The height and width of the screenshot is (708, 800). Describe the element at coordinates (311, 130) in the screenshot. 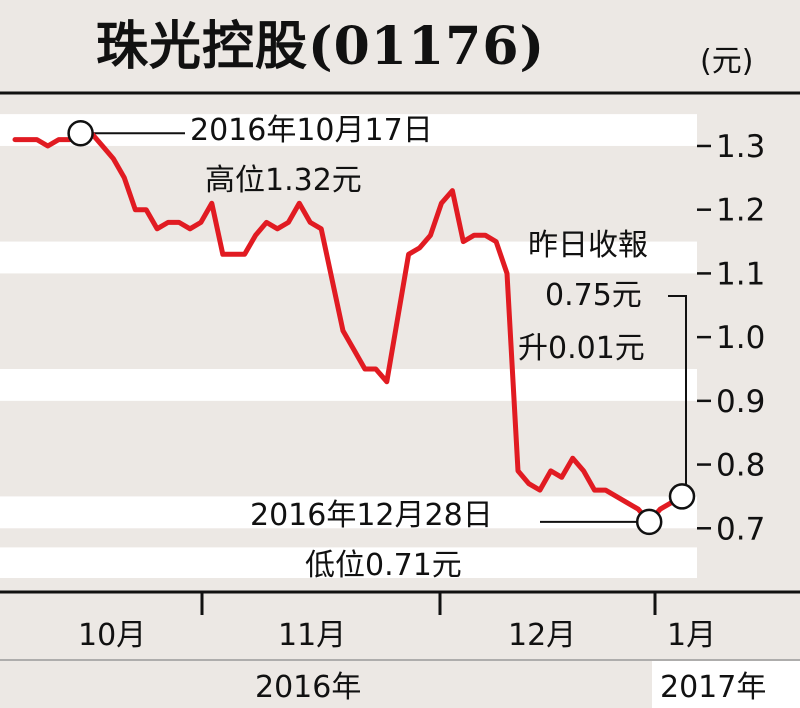

I see `high-date-label: 2016年10月17日` at that location.